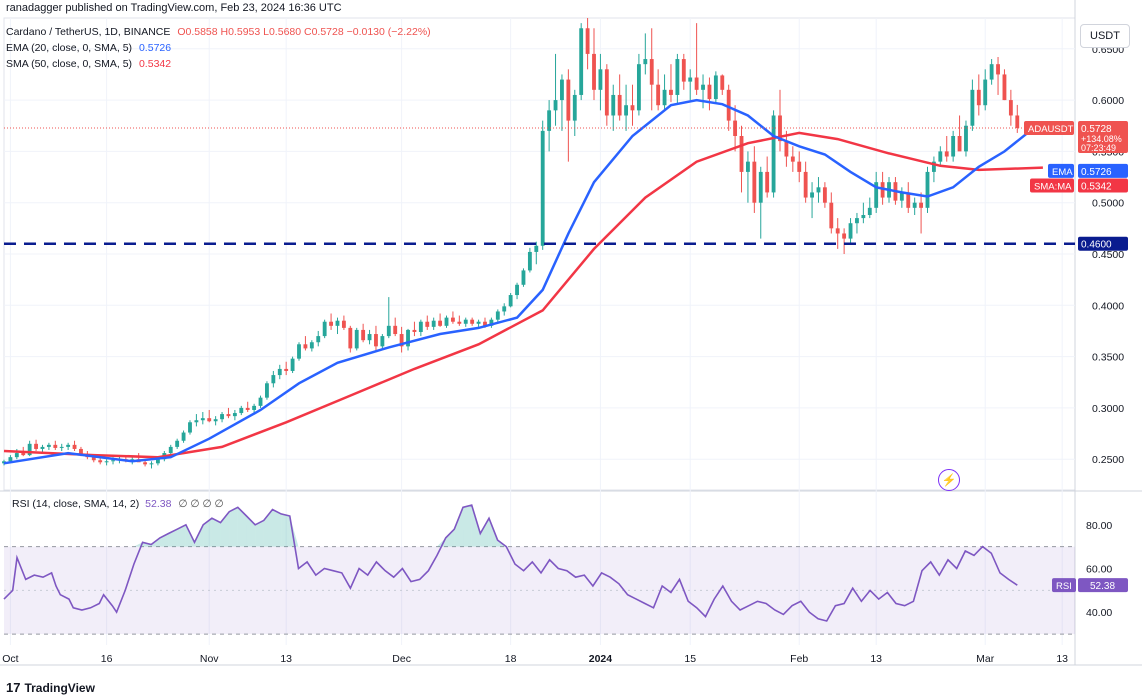 This screenshot has width=1142, height=697. Describe the element at coordinates (535, 659) in the screenshot. I see `time-axis: Oct 16 Nov 13 Dec 18 2024 15 Feb 13 Mar 13` at that location.